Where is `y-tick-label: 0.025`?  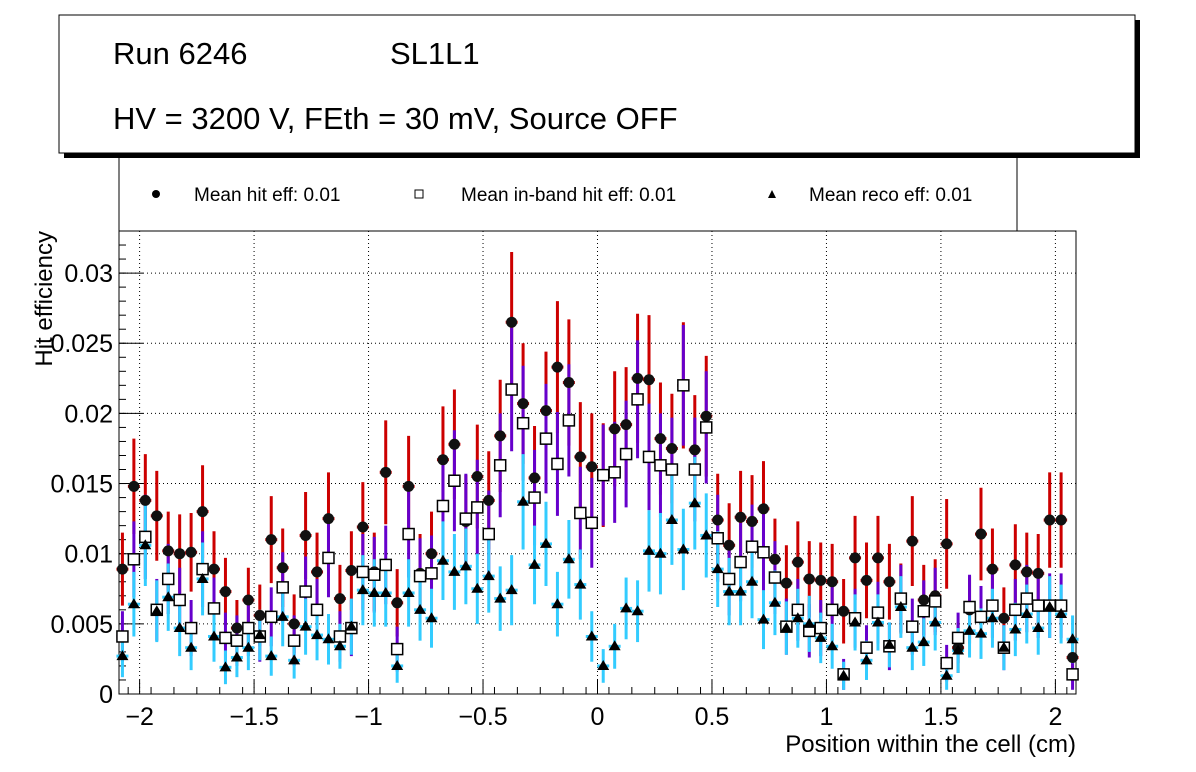
y-tick-label: 0.025 is located at coordinates (81, 344).